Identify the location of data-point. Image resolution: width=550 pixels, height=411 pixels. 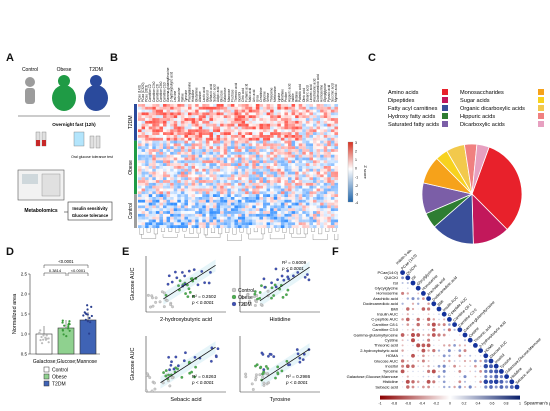
(64, 325).